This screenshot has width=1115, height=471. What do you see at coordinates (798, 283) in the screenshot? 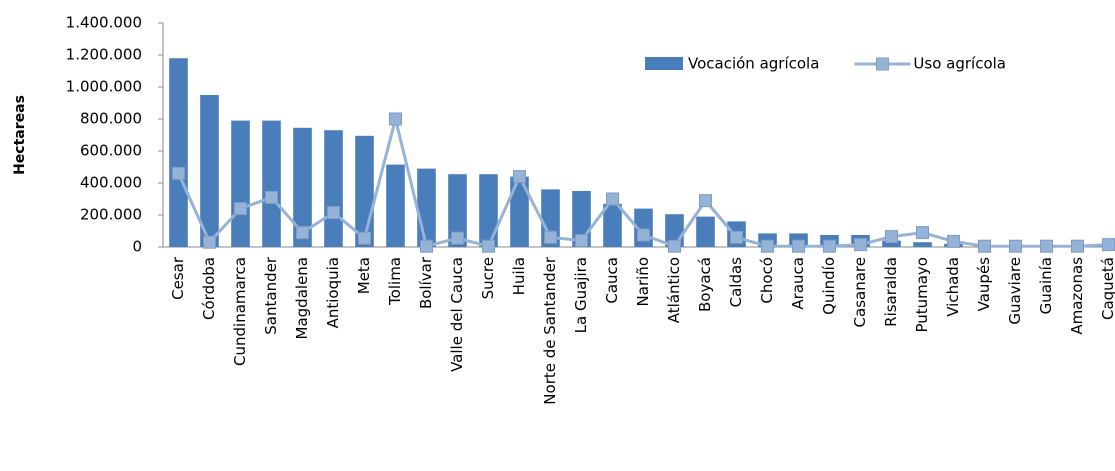
I see `x-tick-label: Arauca` at bounding box center [798, 283].